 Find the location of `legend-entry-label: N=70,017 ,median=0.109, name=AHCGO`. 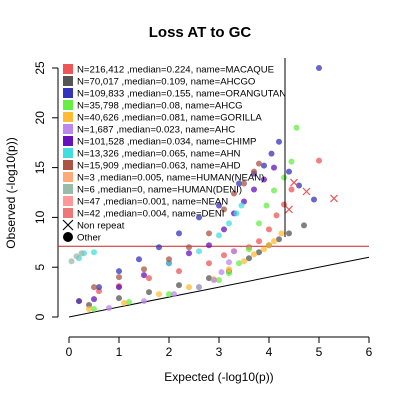

legend-entry-label: N=70,017 ,median=0.109, name=AHCGO is located at coordinates (166, 82).